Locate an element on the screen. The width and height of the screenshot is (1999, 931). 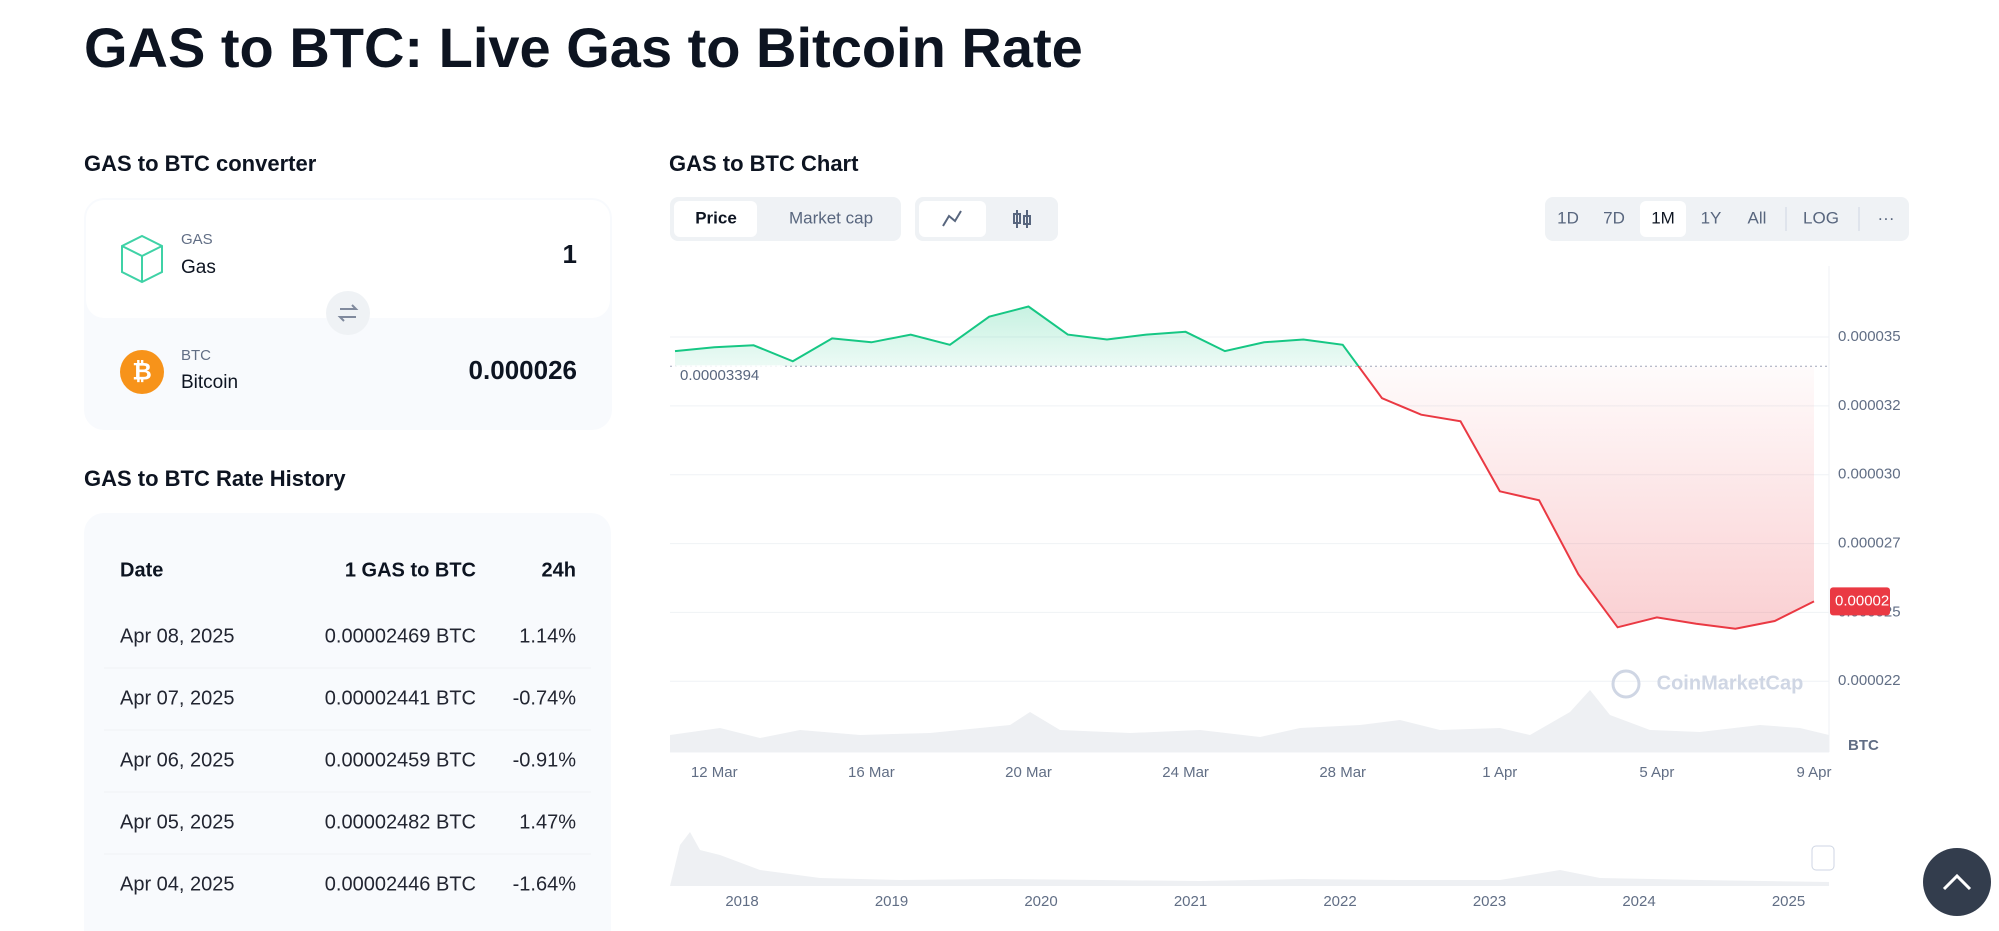
navigator-year: 2018 is located at coordinates (741, 901).